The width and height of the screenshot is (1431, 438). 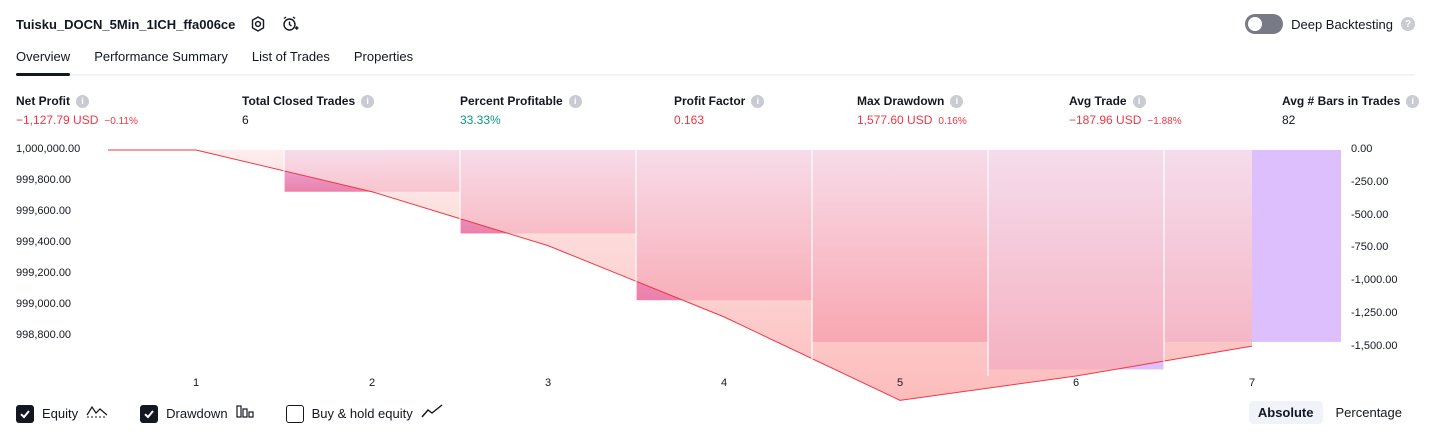 I want to click on stat-avg-bars: Avg # Bars in Trades i 82, so click(x=1351, y=110).